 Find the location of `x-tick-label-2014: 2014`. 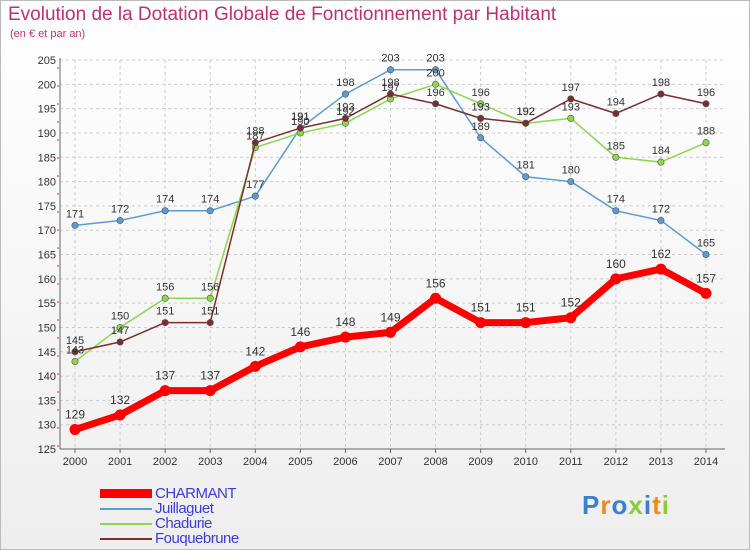

x-tick-label-2014: 2014 is located at coordinates (706, 462).